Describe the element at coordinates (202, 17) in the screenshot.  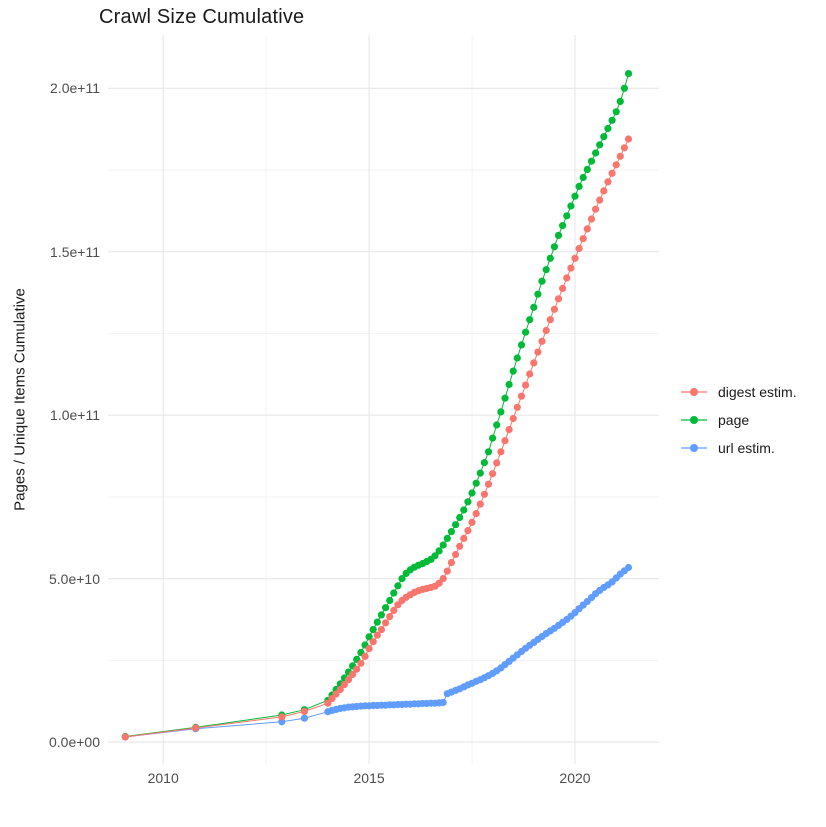
I see `chart-title: Crawl Size Cumulative` at that location.